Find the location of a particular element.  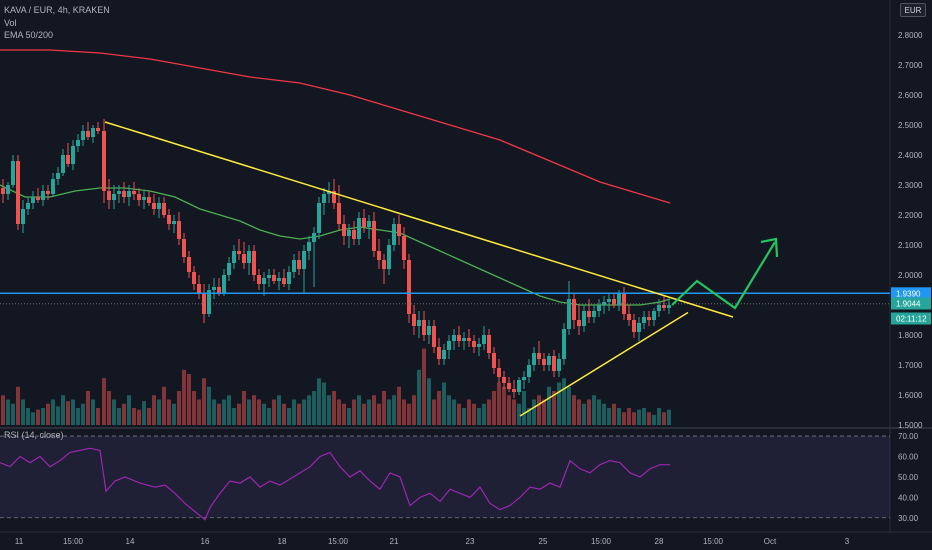

price-tick-label: 1.8000 is located at coordinates (910, 335).